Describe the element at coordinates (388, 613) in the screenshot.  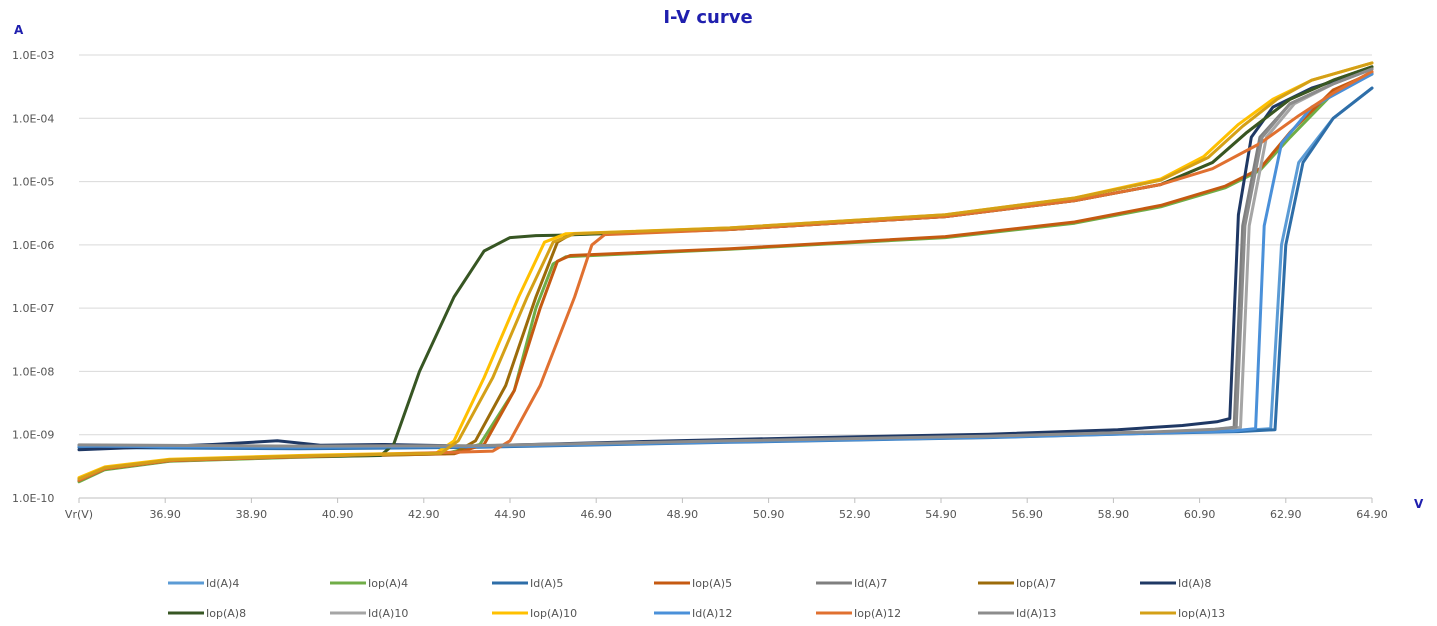
I see `legend-label: Id(A)10` at that location.